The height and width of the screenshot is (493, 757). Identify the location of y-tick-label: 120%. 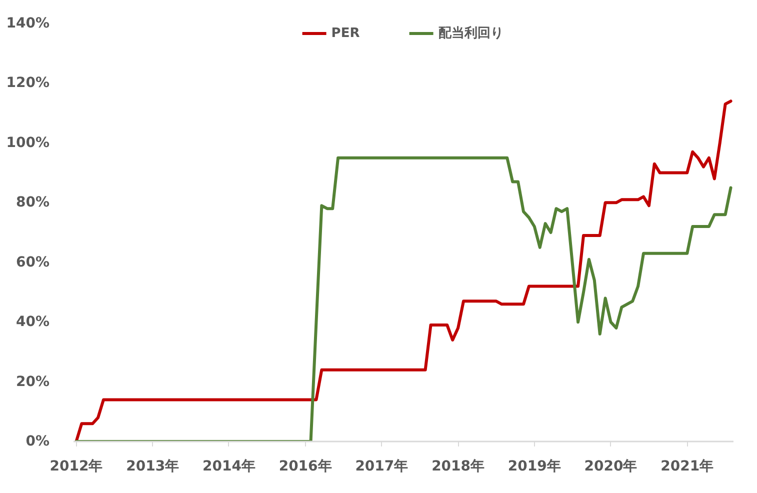
(28, 83).